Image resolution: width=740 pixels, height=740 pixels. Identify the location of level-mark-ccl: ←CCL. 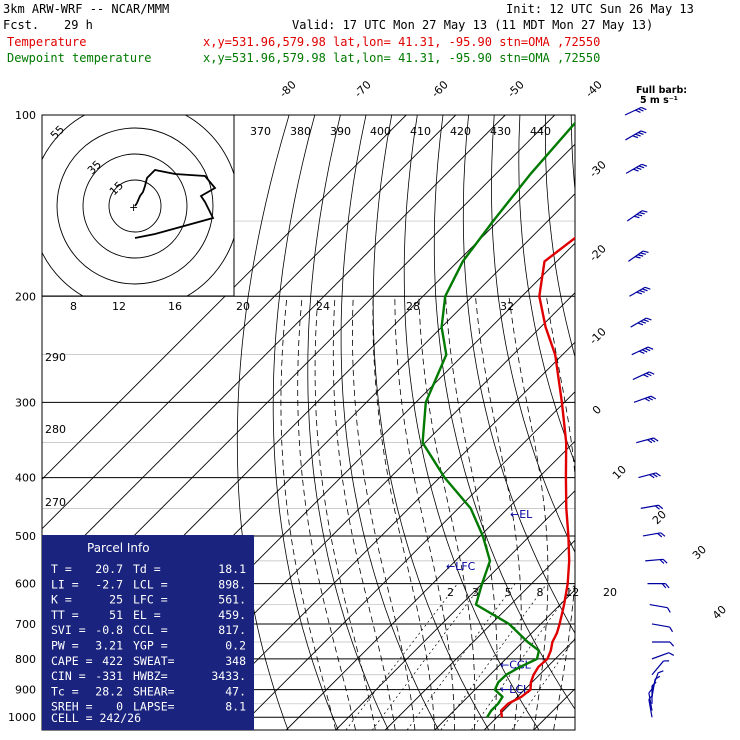
(516, 664).